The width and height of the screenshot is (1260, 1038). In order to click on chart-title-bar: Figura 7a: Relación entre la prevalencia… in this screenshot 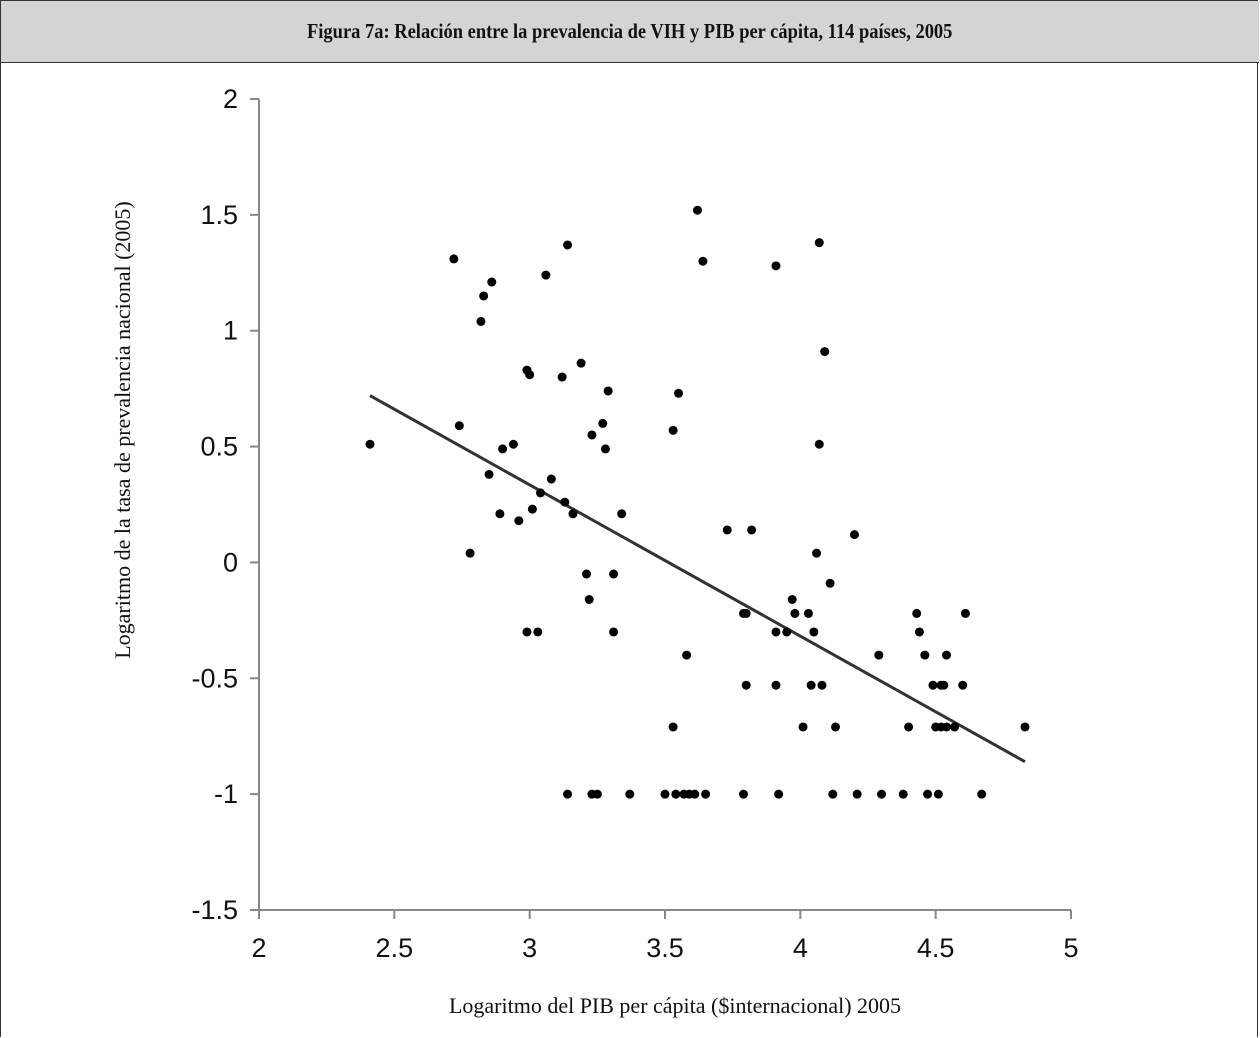, I will do `click(630, 32)`.